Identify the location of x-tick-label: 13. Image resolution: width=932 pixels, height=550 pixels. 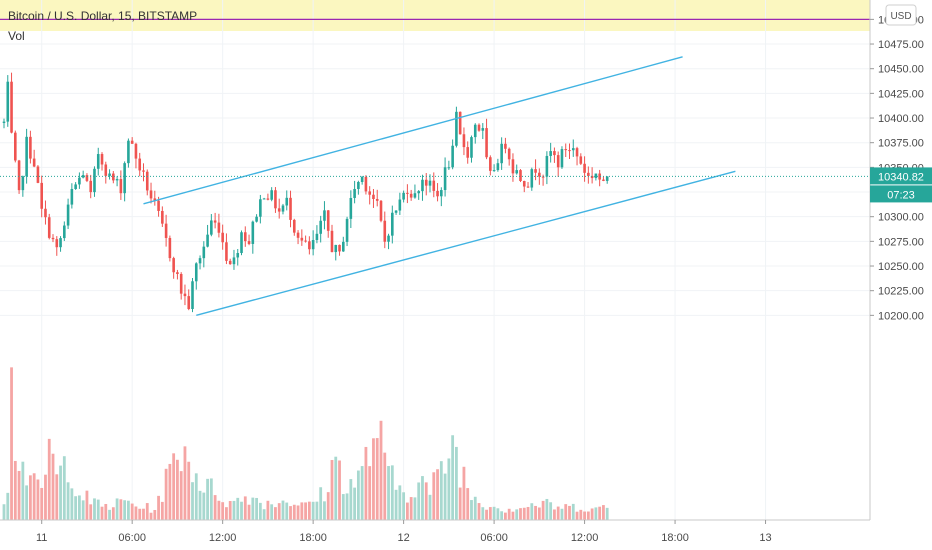
(765, 538).